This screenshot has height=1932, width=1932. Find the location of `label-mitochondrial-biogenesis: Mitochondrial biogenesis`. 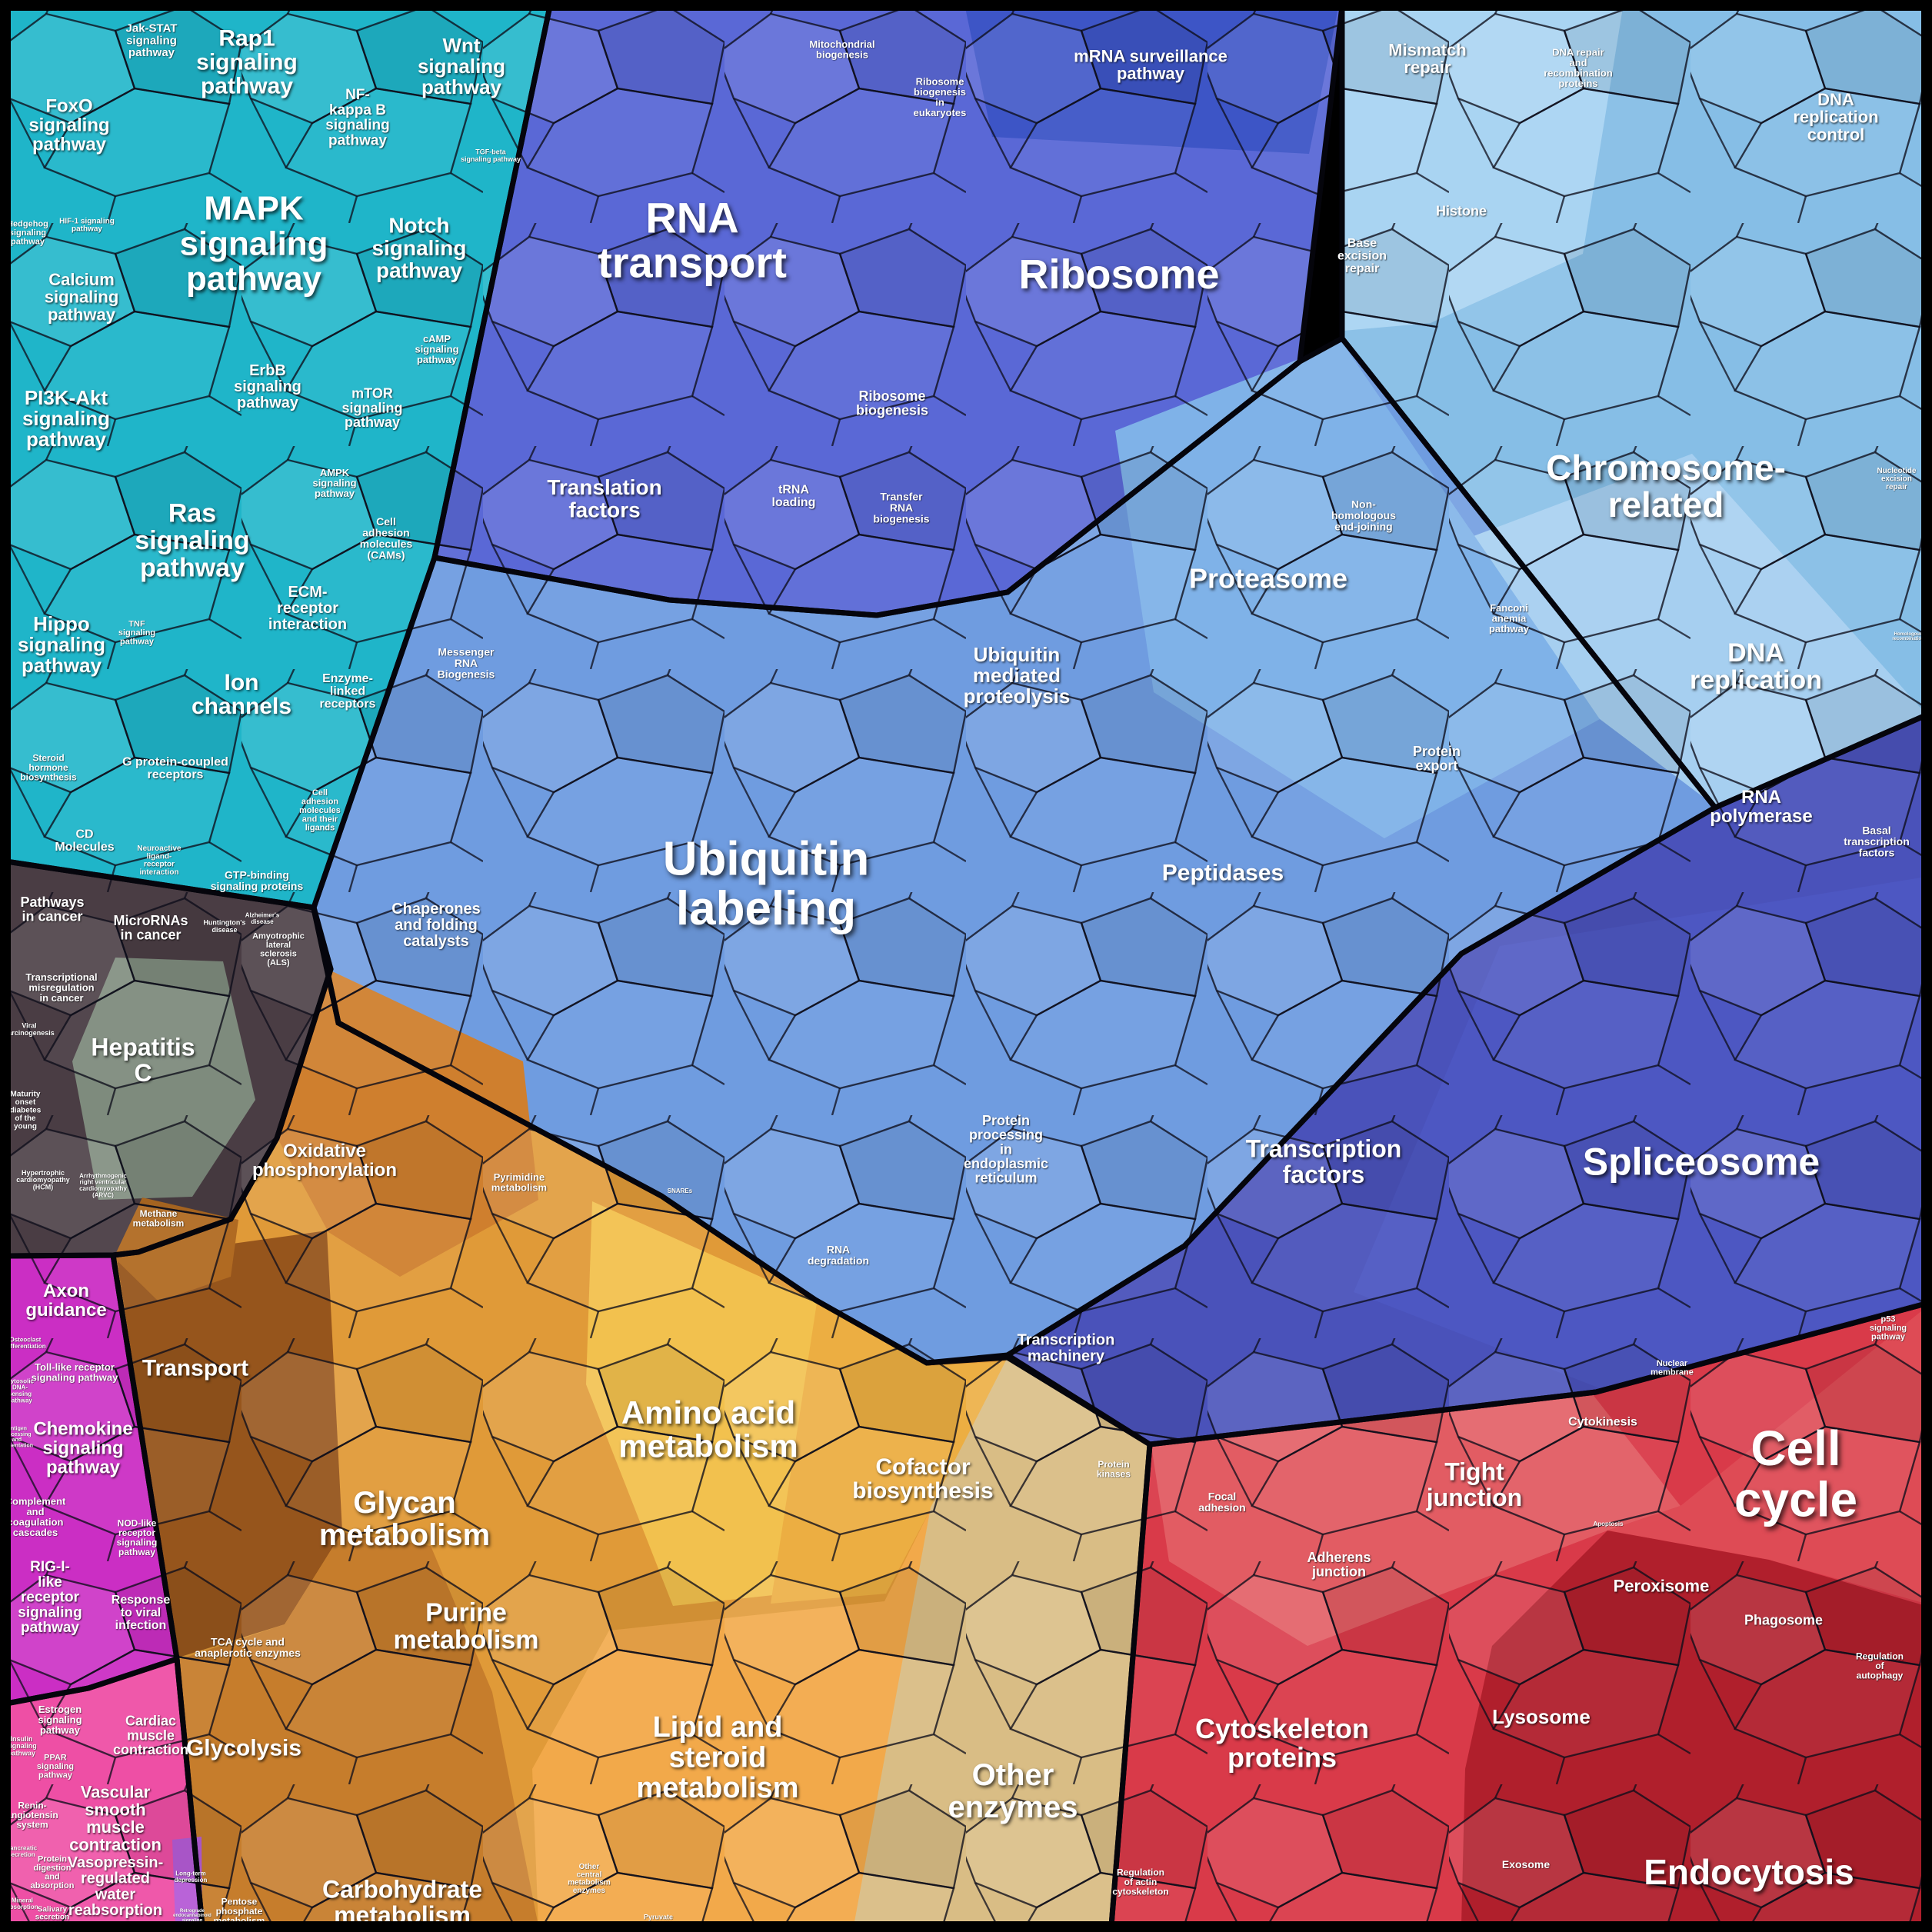

label-mitochondrial-biogenesis: Mitochondrial biogenesis is located at coordinates (841, 49).